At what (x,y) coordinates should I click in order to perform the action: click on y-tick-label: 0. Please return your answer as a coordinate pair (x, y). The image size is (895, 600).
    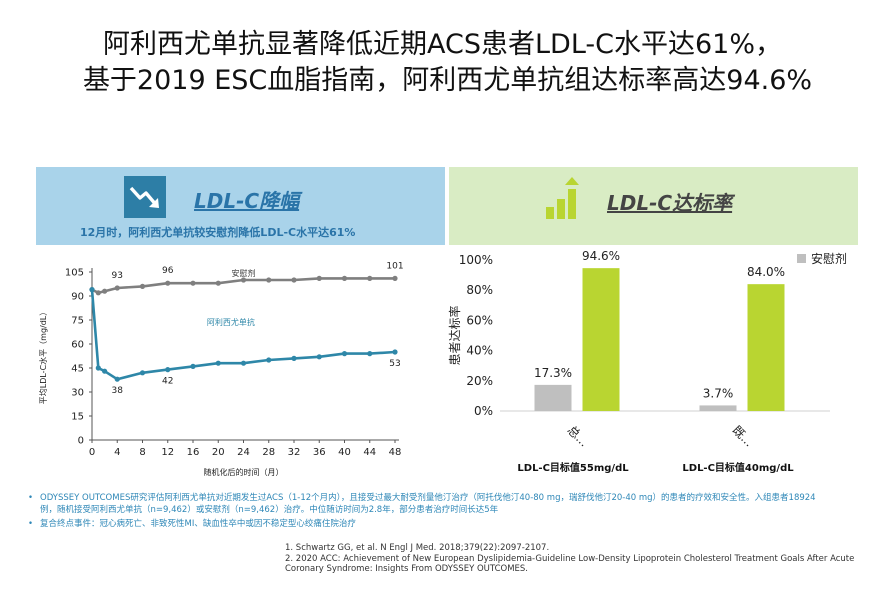
    Looking at the image, I should click on (81, 441).